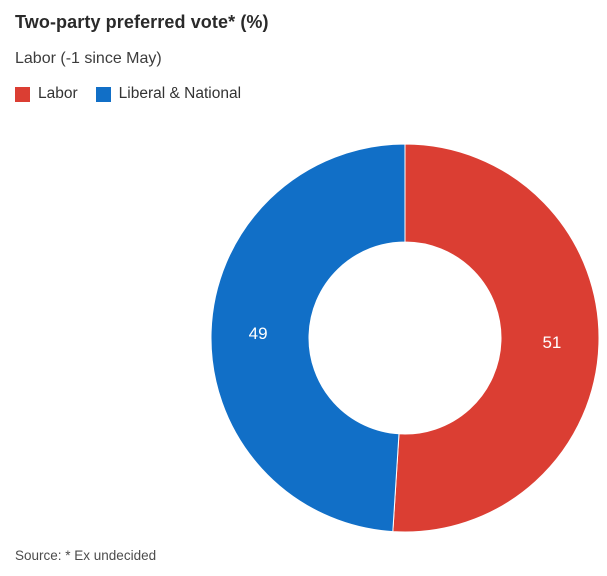 This screenshot has width=607, height=576. What do you see at coordinates (180, 93) in the screenshot?
I see `legend-label-liberal-national: Liberal & National` at bounding box center [180, 93].